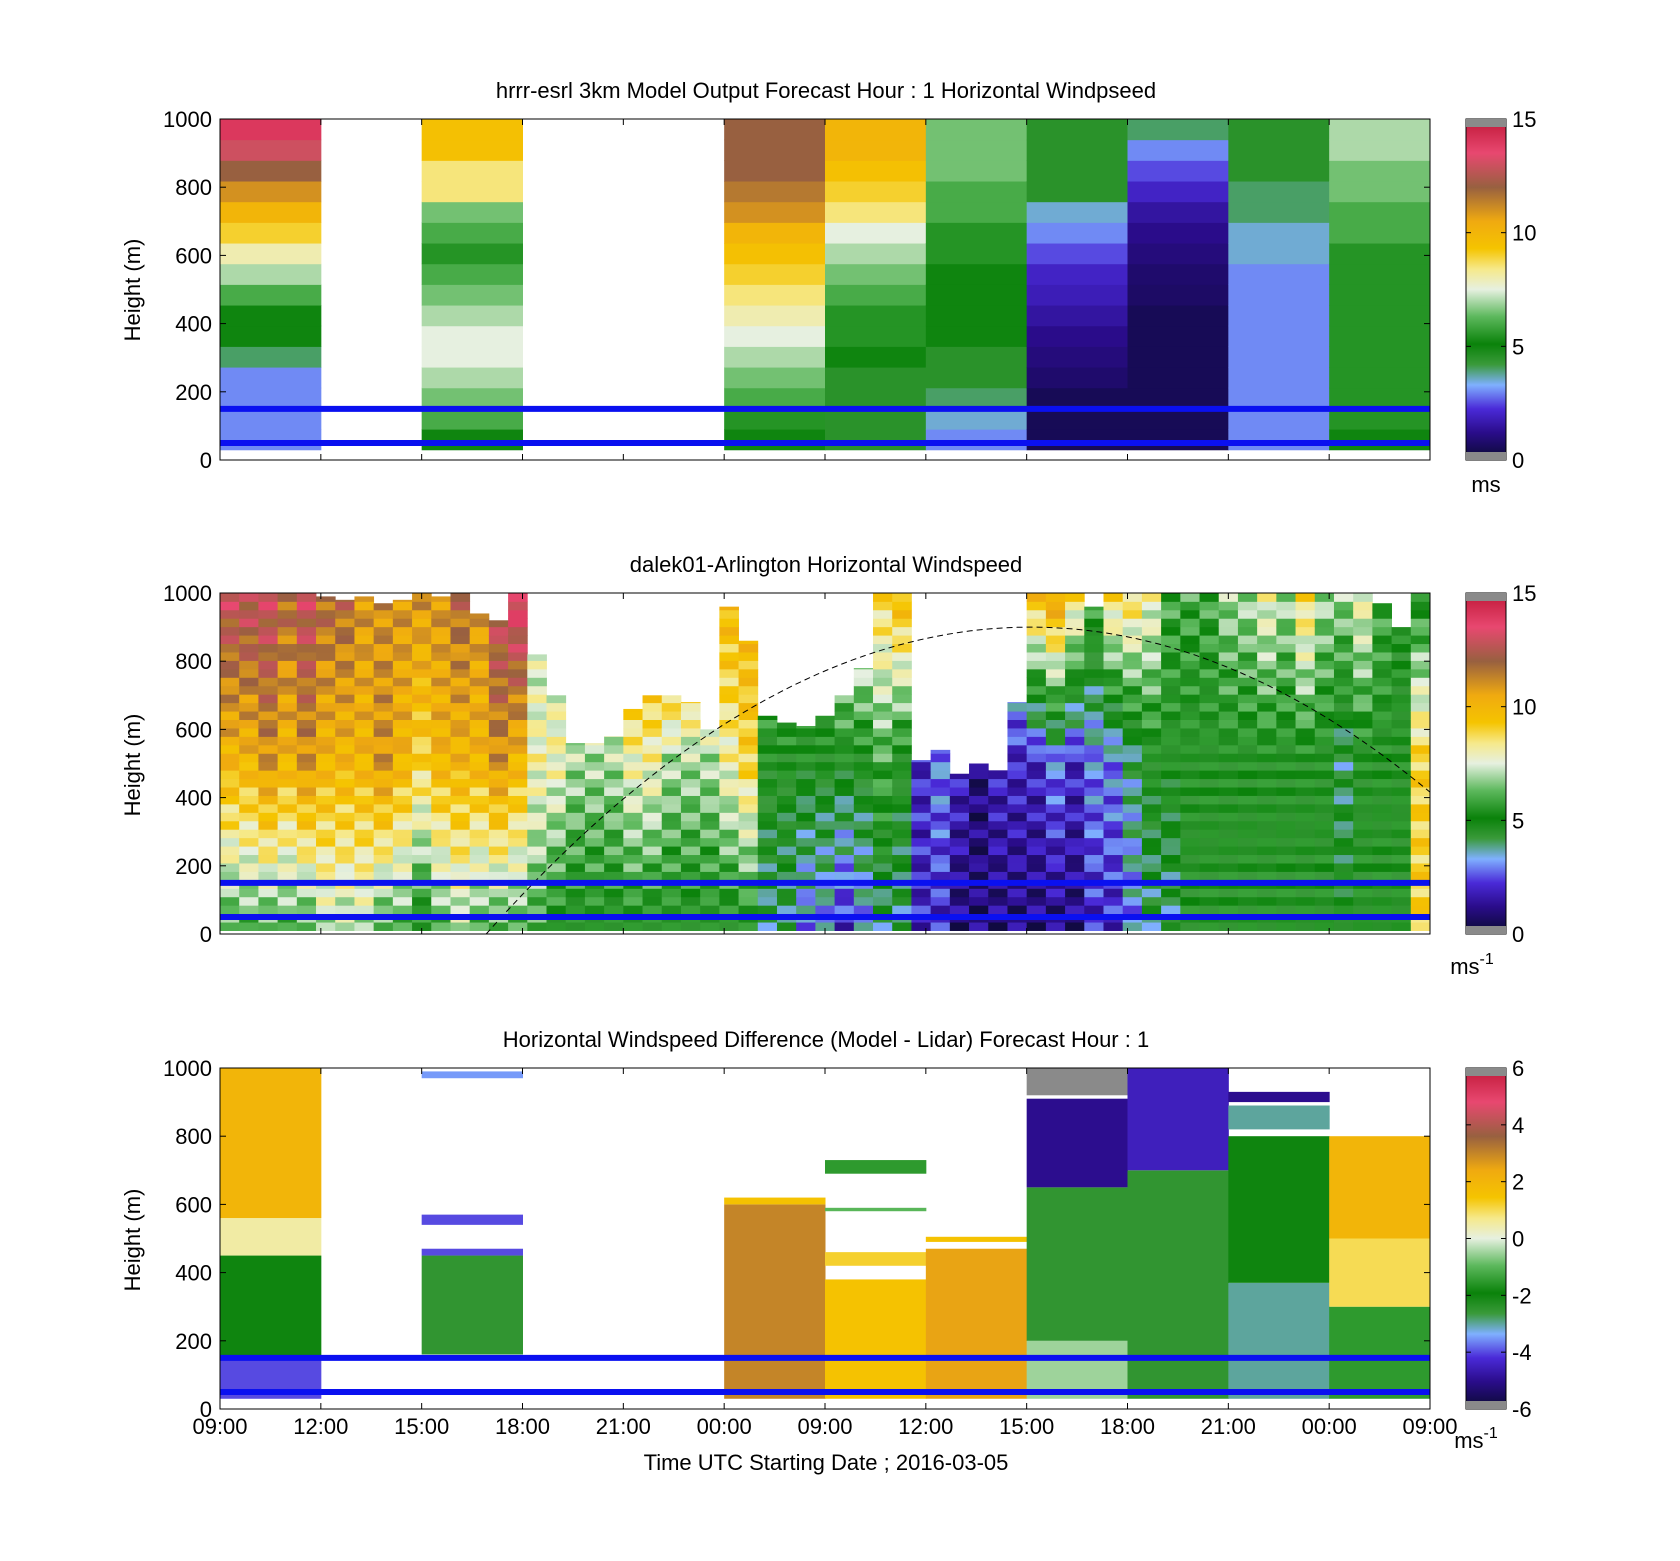  I want to click on colorbar-unit-base: ms, so click(1468, 1440).